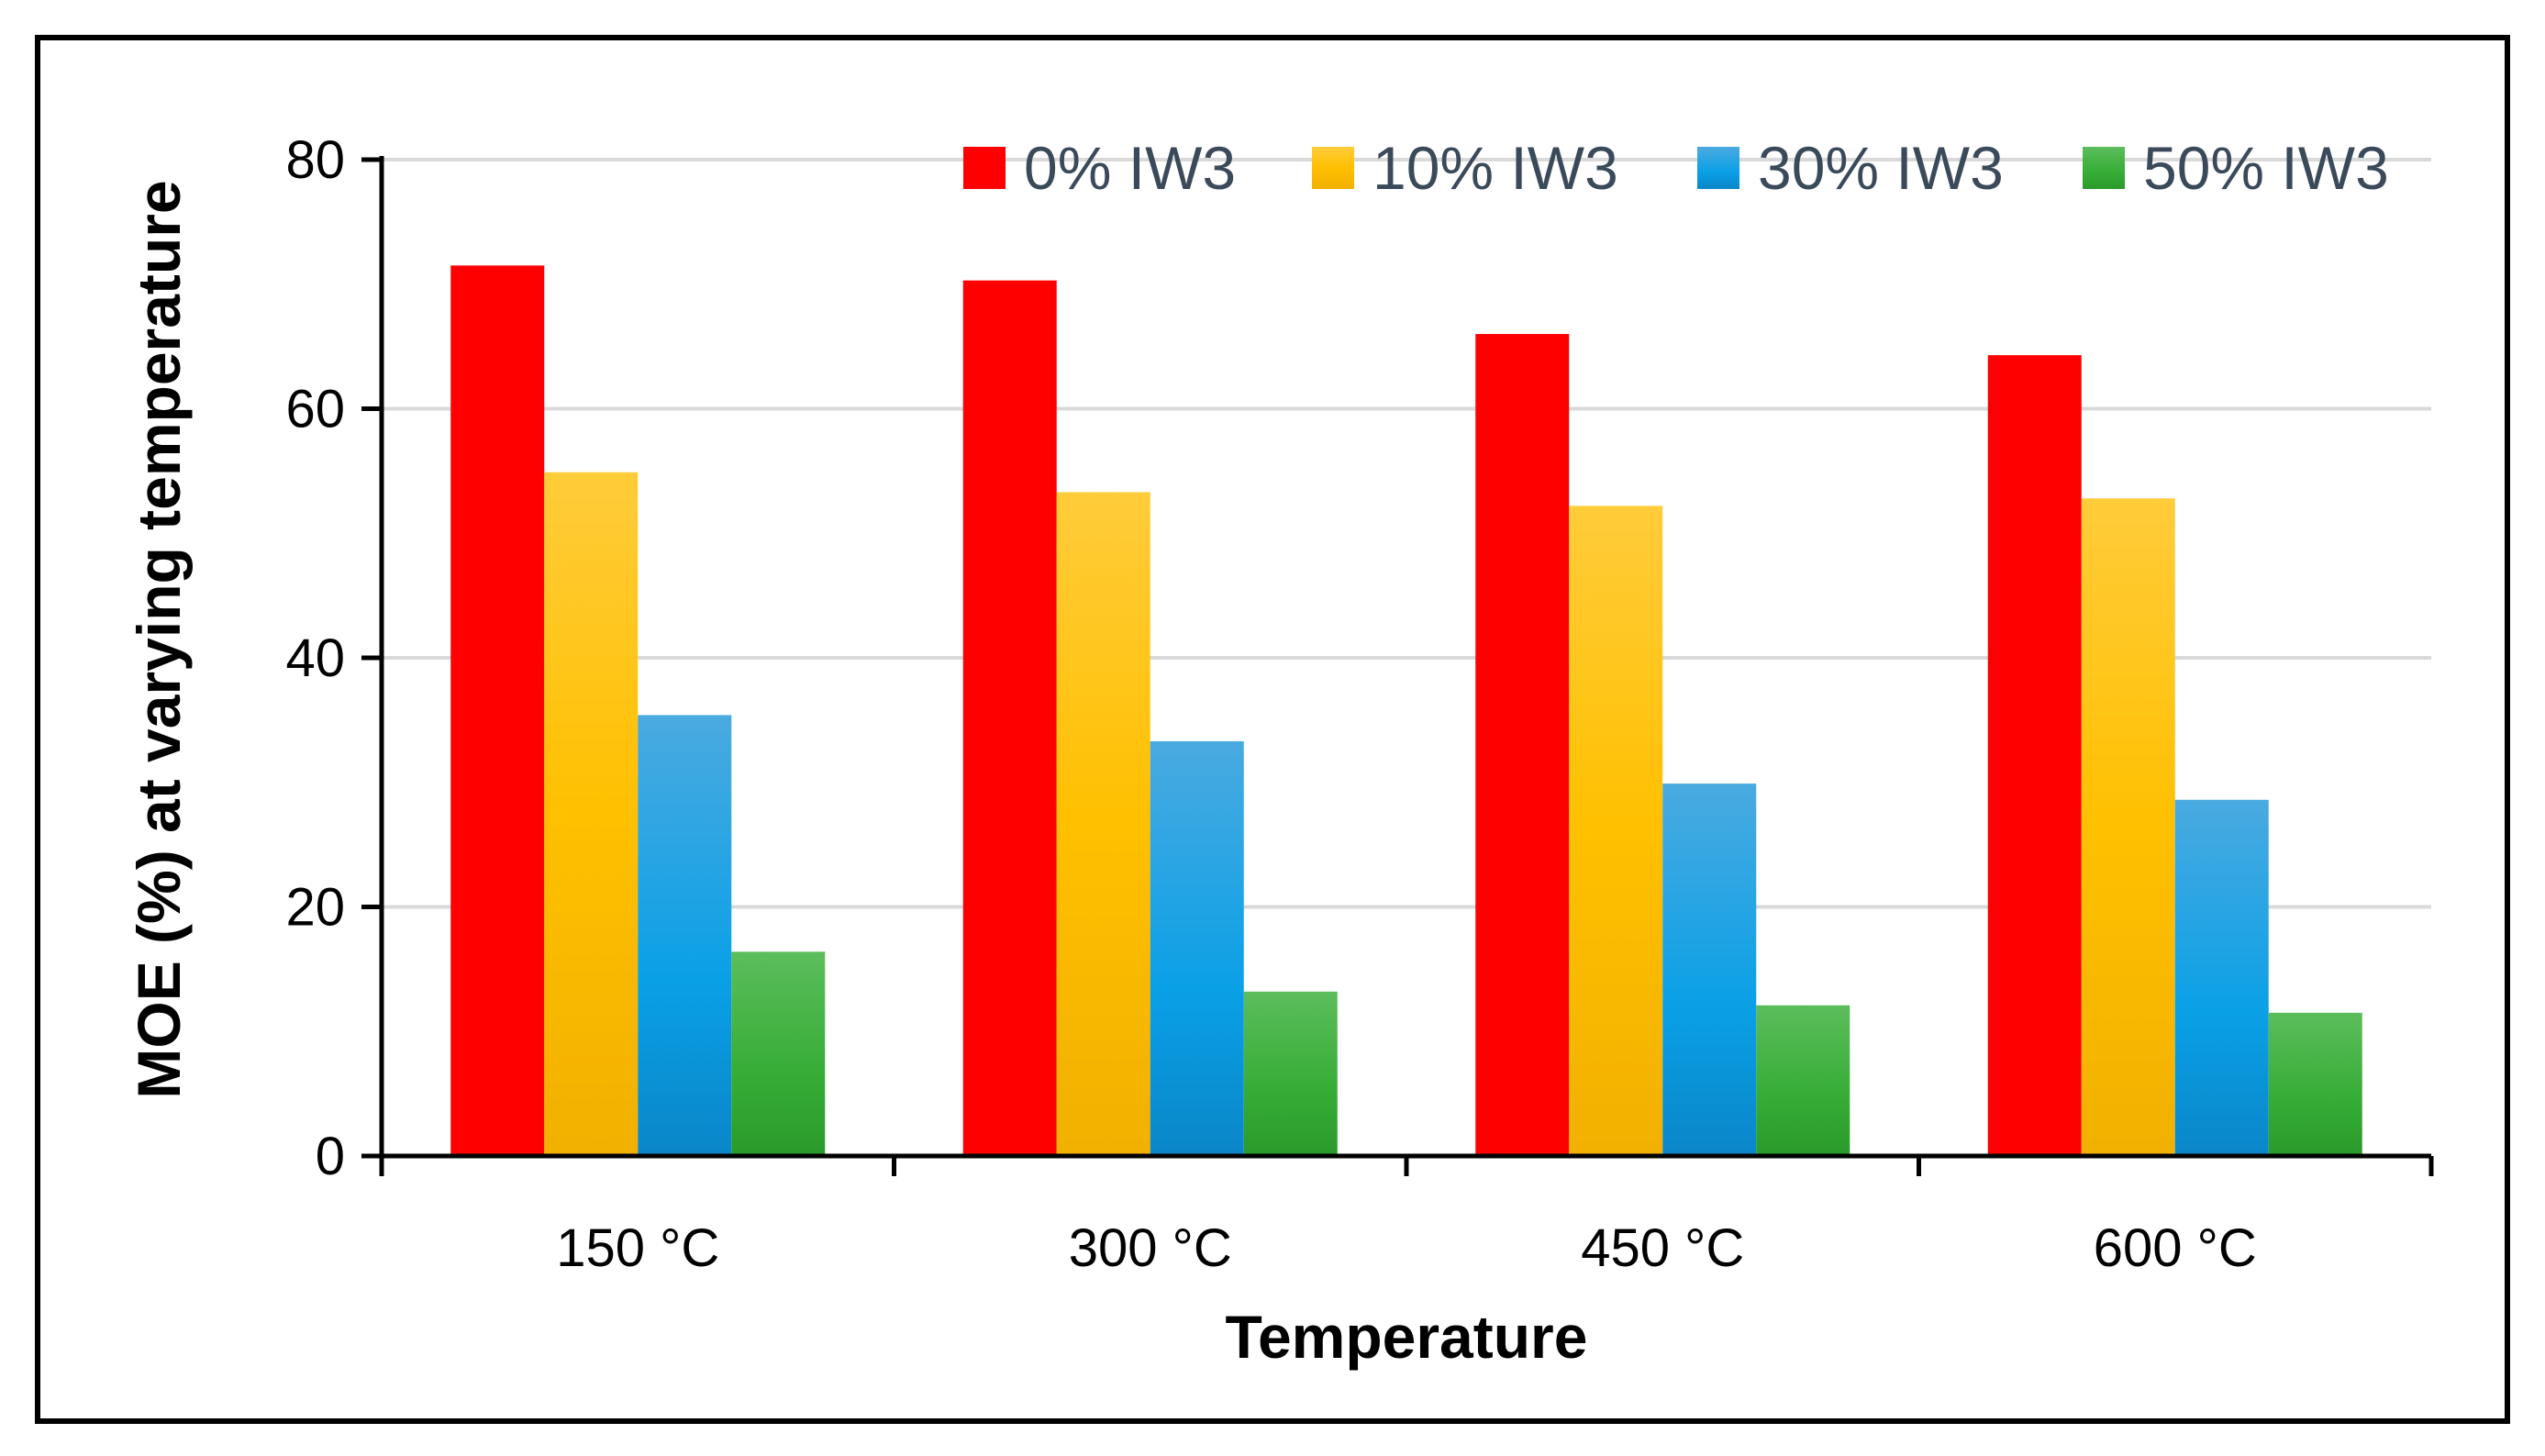 The width and height of the screenshot is (2545, 1456). What do you see at coordinates (315, 409) in the screenshot?
I see `y-tick-label: 60` at bounding box center [315, 409].